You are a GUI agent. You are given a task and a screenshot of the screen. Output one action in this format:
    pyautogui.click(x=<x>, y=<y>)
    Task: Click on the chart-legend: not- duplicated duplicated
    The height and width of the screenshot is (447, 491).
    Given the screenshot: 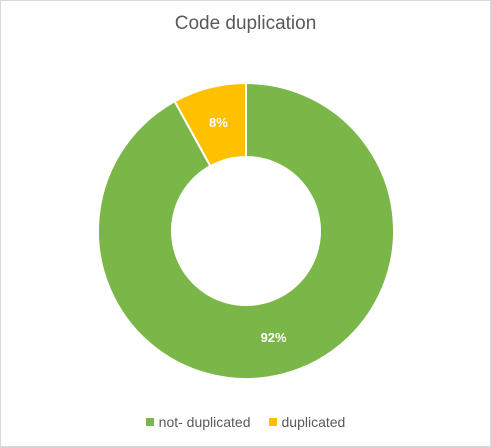 What is the action you would take?
    pyautogui.click(x=245, y=422)
    